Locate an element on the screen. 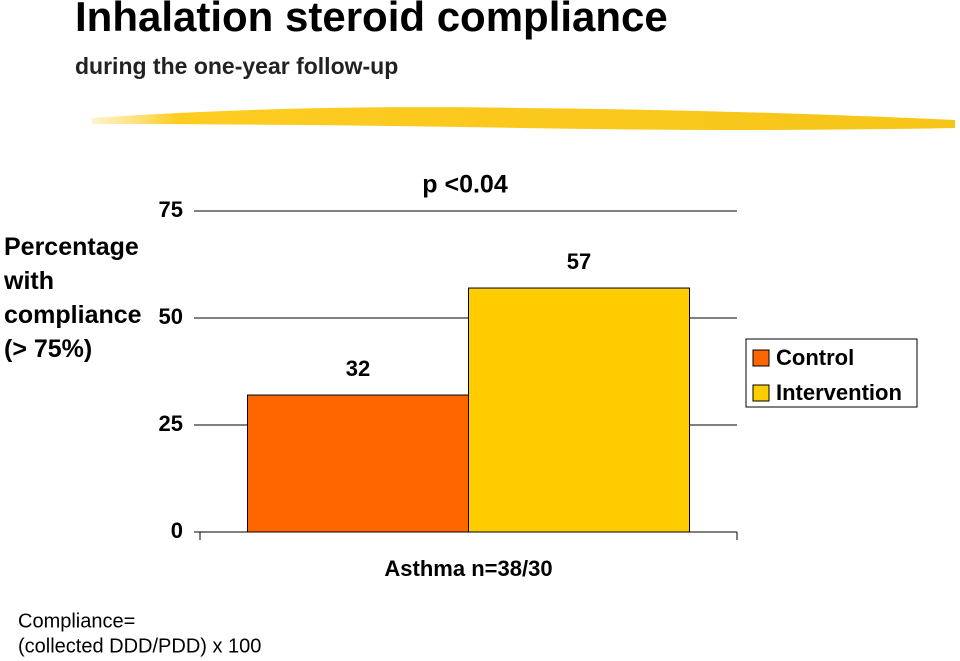  data-label: 32 is located at coordinates (358, 368).